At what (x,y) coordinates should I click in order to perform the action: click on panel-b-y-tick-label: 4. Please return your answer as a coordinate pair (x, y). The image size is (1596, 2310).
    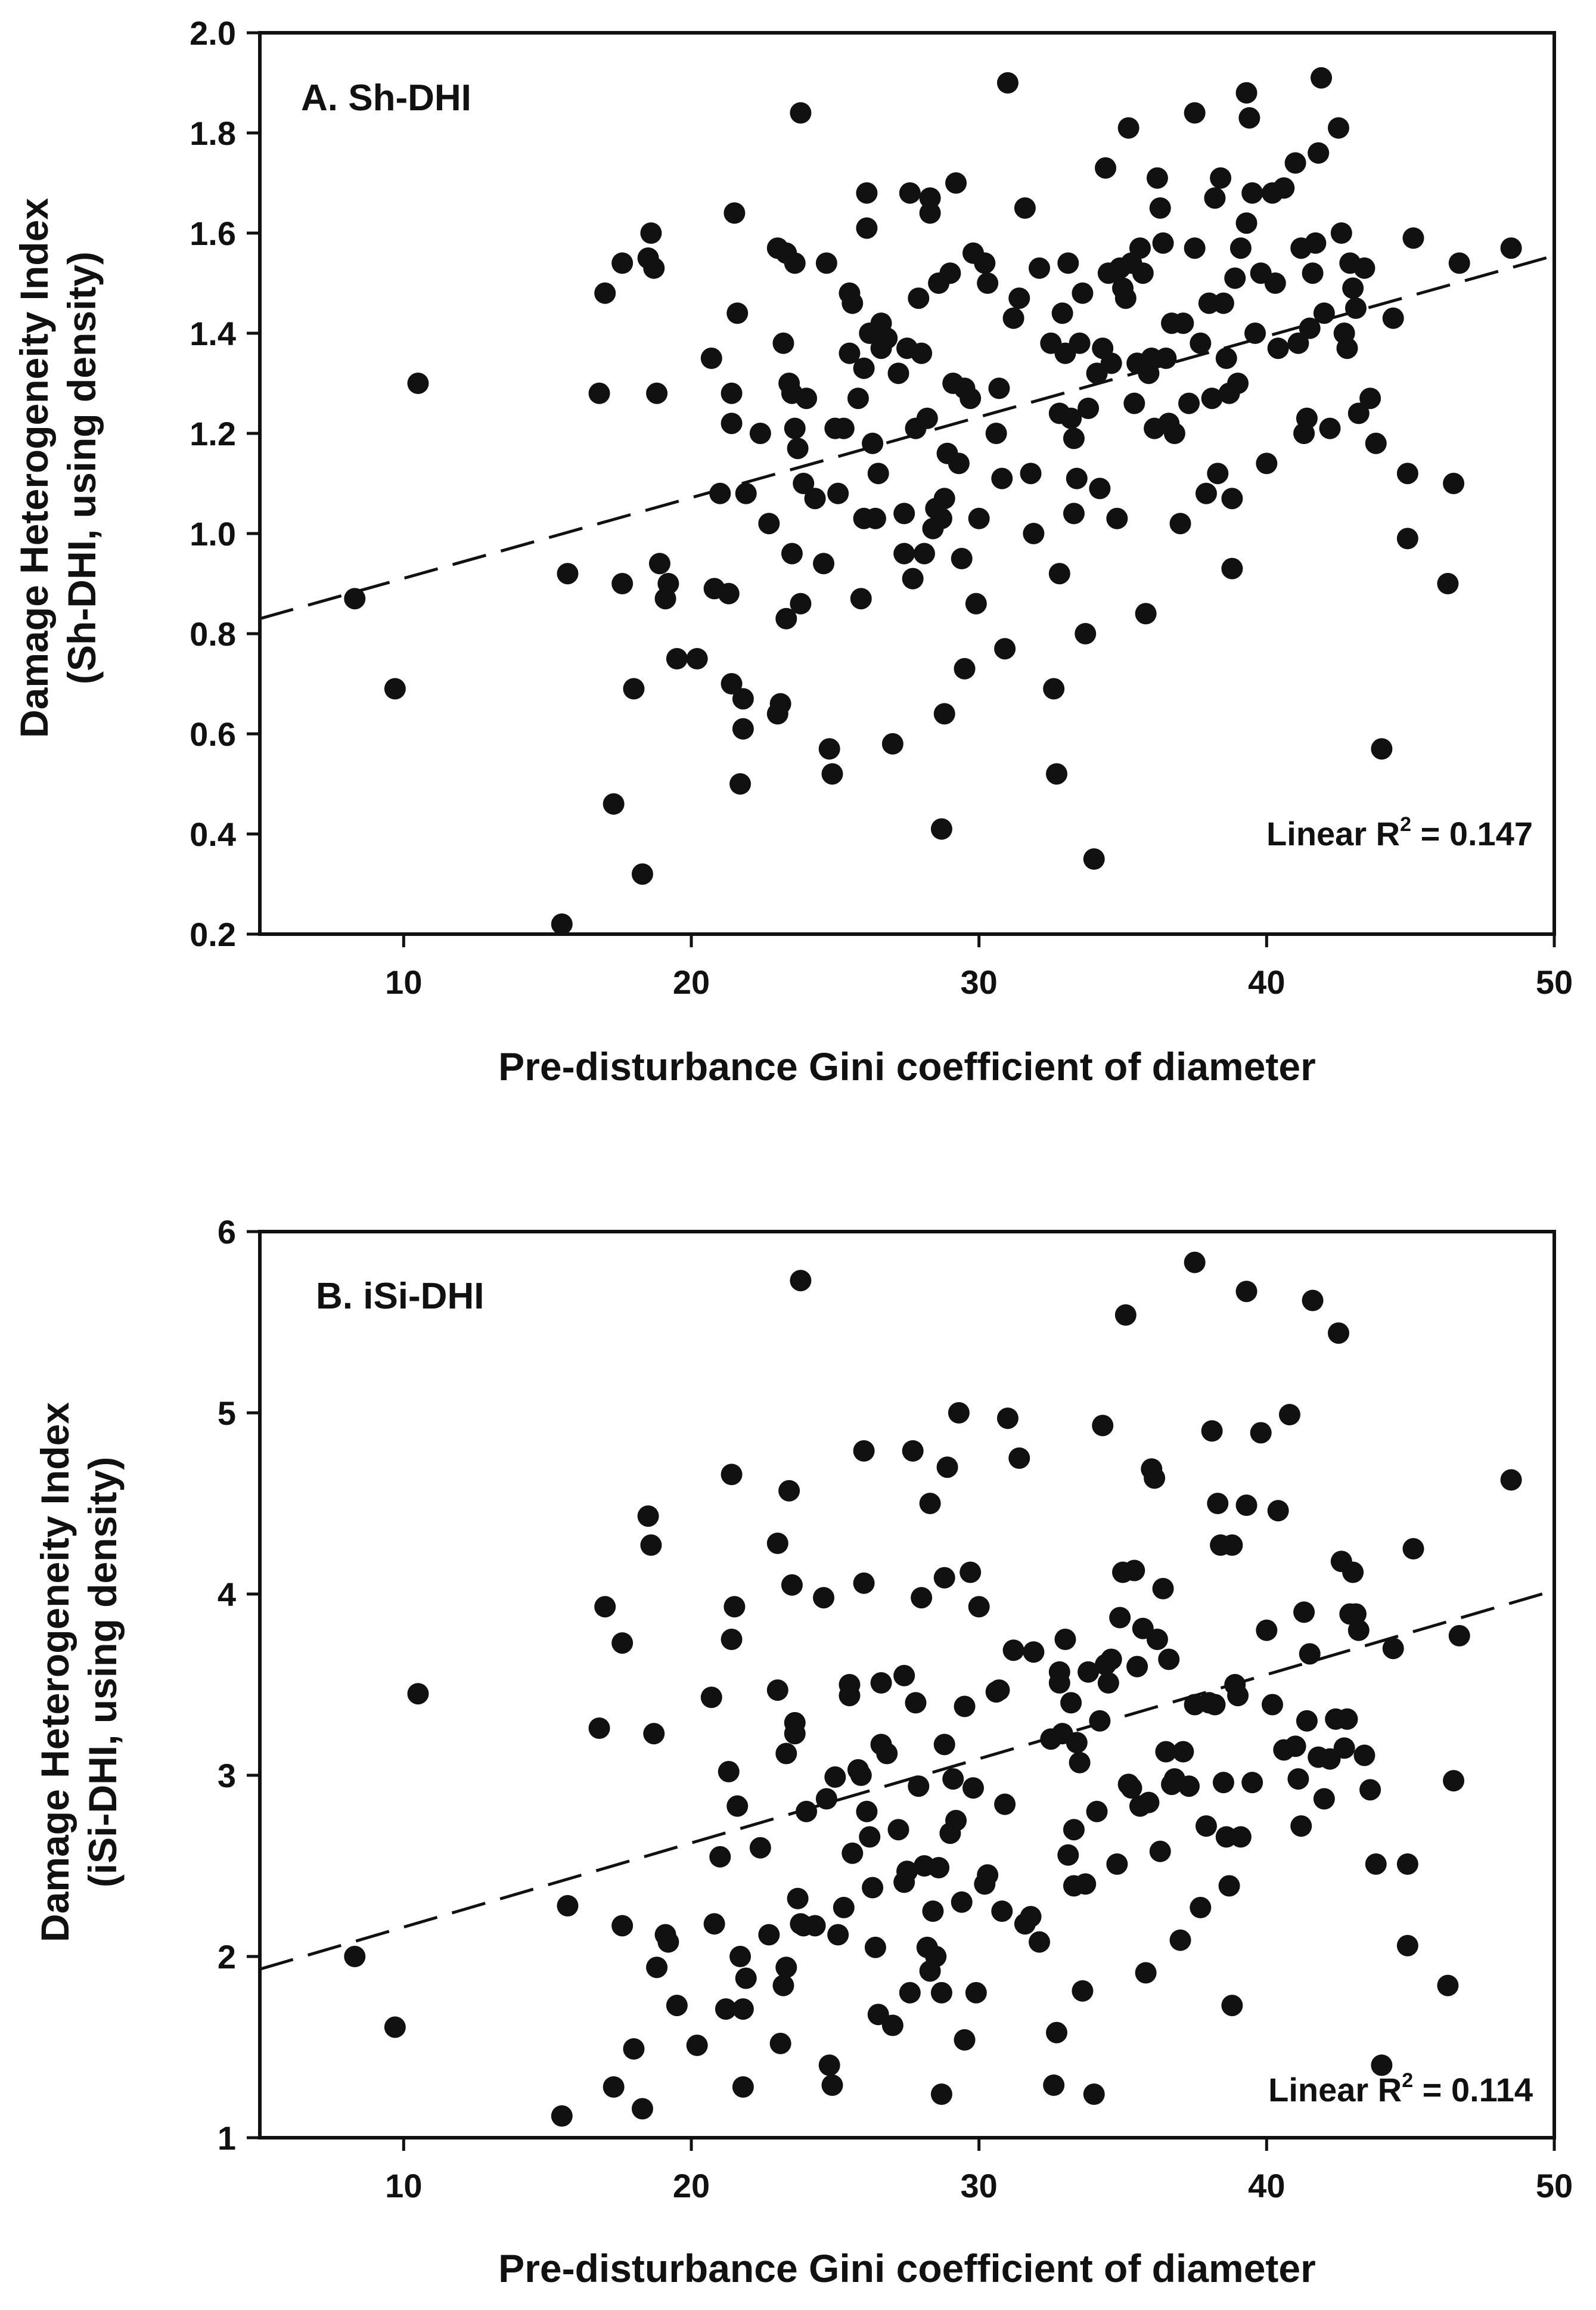
    Looking at the image, I should click on (227, 1594).